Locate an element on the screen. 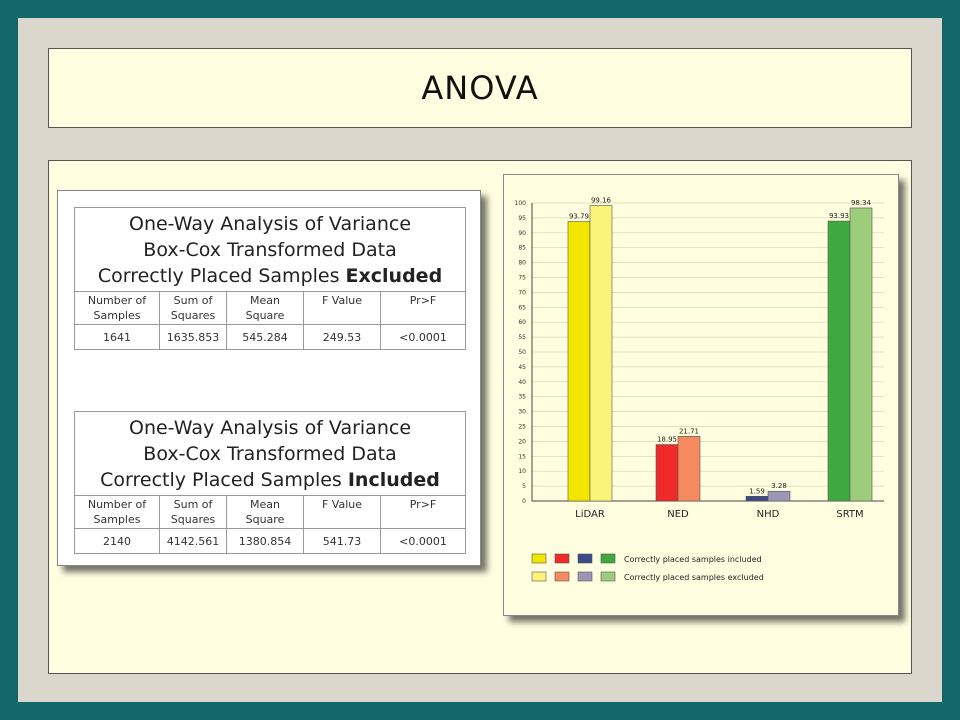 Image resolution: width=960 pixels, height=720 pixels. value-cell: 1380.854 is located at coordinates (265, 541).